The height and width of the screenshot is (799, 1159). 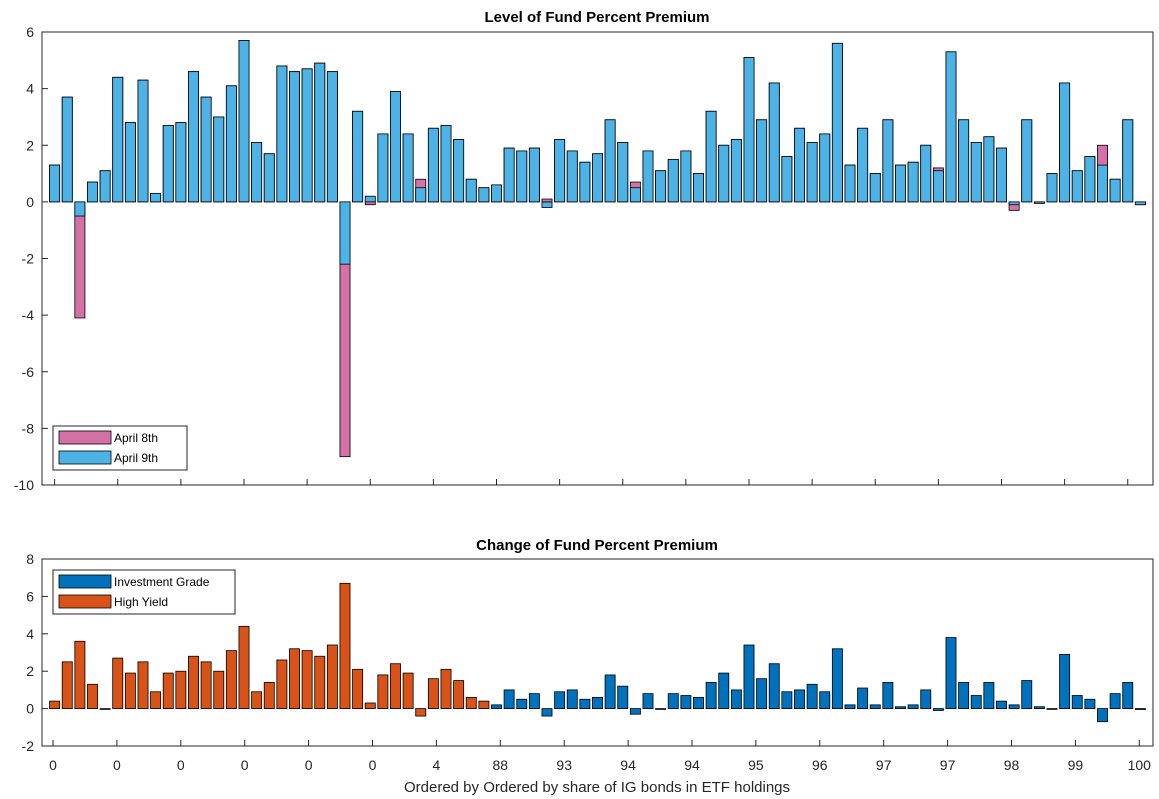 I want to click on x-tick-label: 99, so click(x=1076, y=765).